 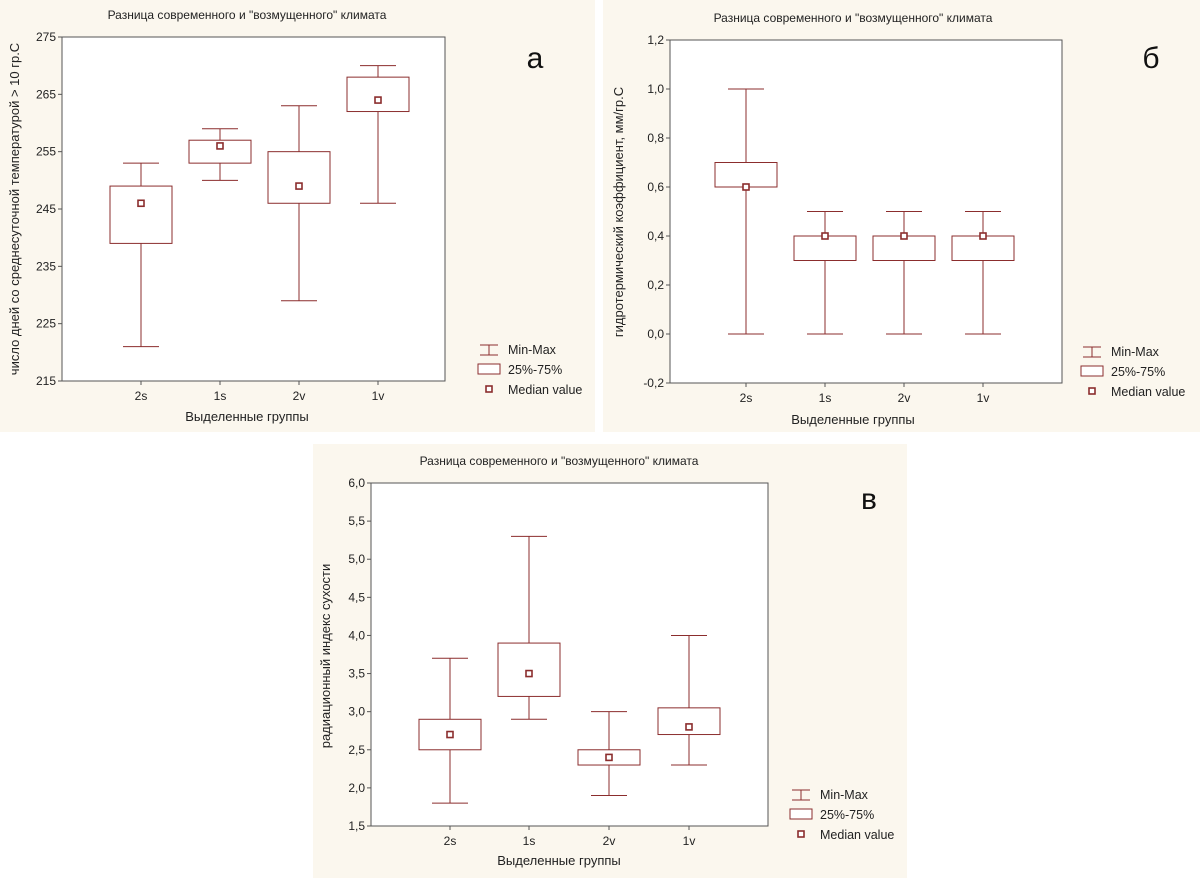 What do you see at coordinates (325, 656) in the screenshot?
I see `y-axis-label: радиационный индекс сухости` at bounding box center [325, 656].